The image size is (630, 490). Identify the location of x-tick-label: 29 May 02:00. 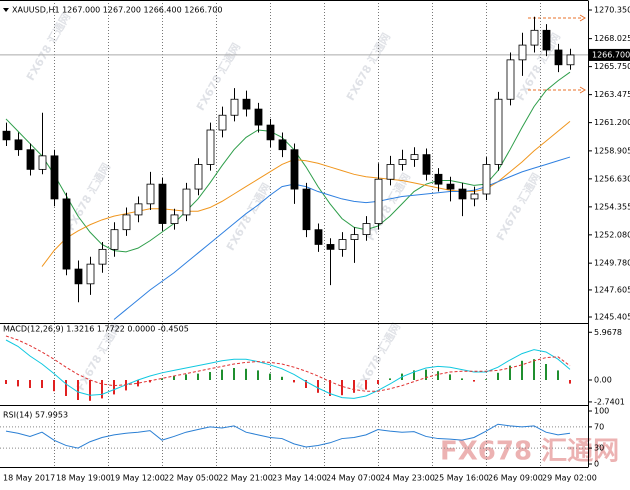
(569, 478).